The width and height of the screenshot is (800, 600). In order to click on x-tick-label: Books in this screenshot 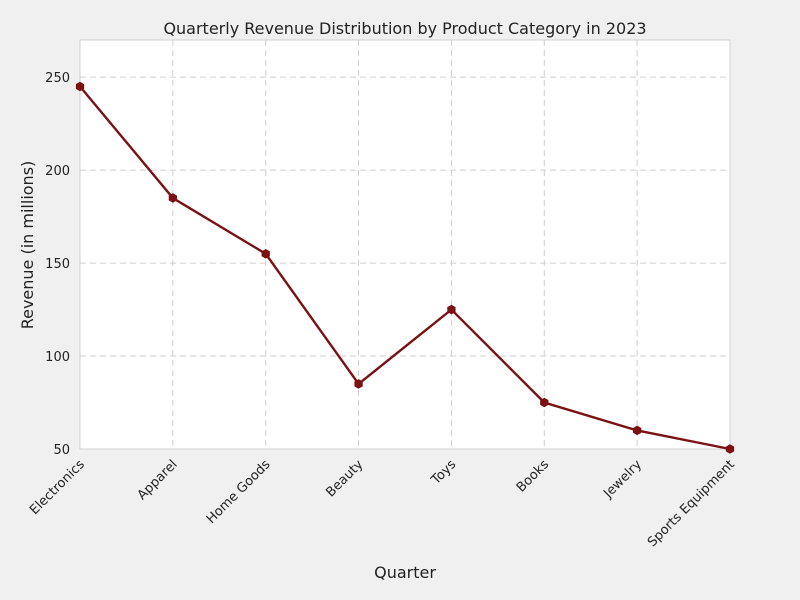, I will do `click(533, 476)`.